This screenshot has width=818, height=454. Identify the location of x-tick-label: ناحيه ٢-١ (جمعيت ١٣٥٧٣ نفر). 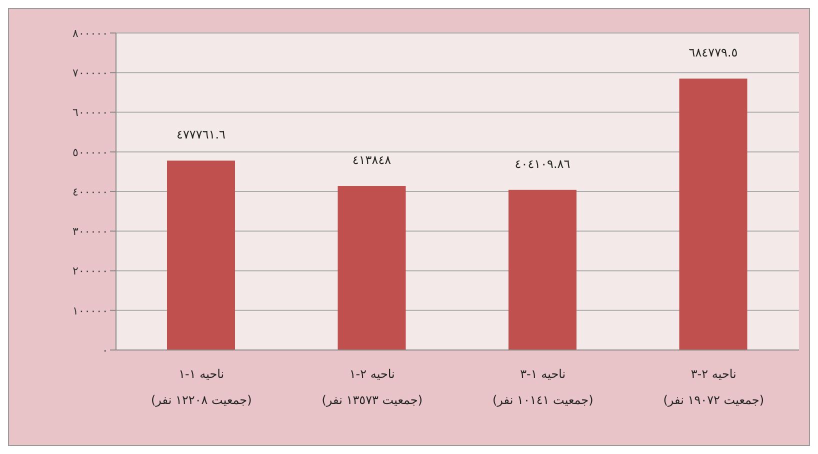
(372, 387).